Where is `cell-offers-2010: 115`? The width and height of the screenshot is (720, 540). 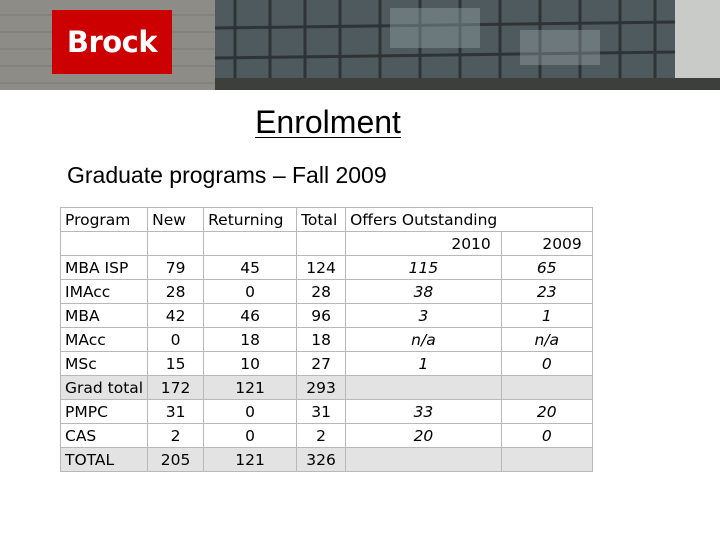 cell-offers-2010: 115 is located at coordinates (423, 267).